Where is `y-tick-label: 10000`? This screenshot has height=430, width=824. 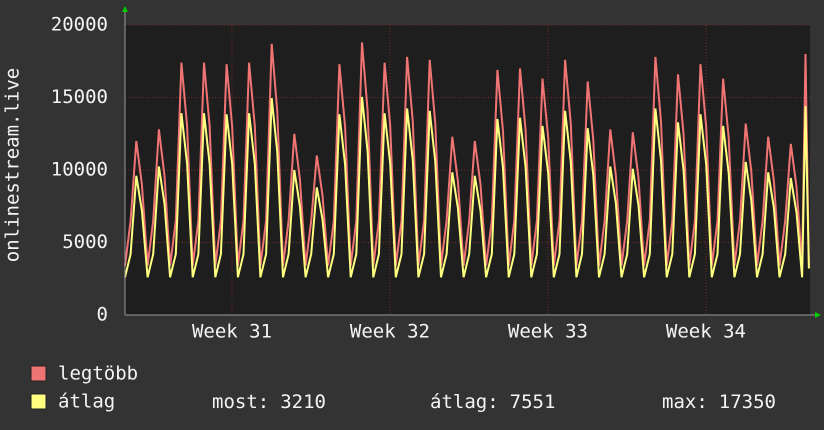 y-tick-label: 10000 is located at coordinates (79, 170).